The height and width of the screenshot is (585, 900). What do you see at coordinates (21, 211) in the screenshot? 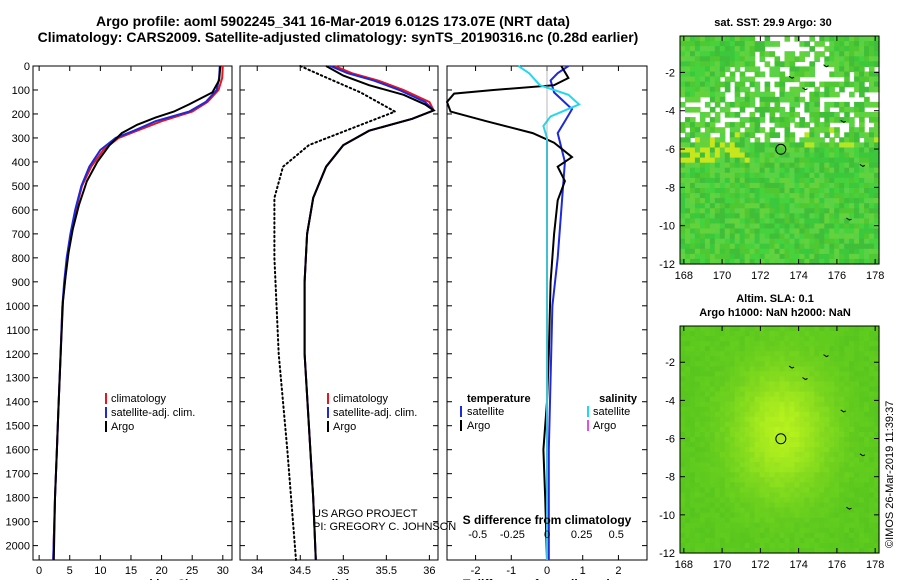
I see `y-tick-label: 600` at bounding box center [21, 211].